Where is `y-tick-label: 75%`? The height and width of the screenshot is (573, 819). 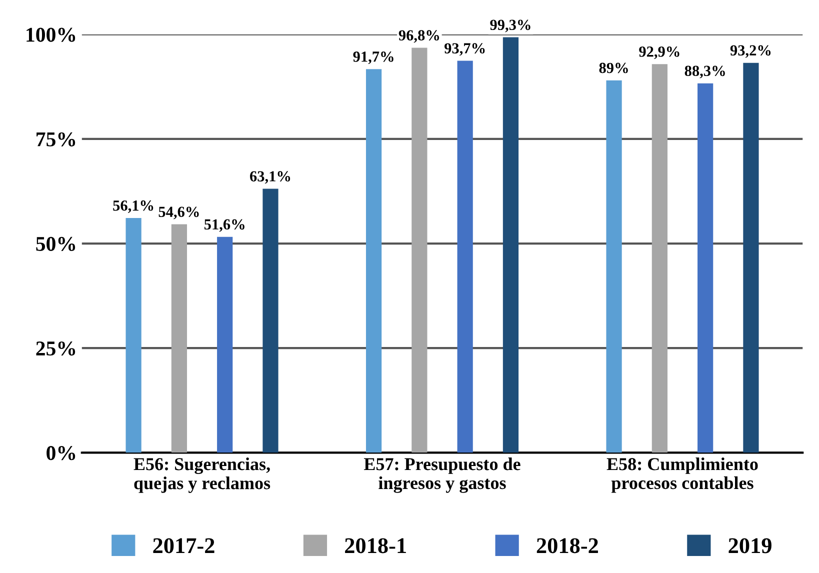 y-tick-label: 75% is located at coordinates (56, 139).